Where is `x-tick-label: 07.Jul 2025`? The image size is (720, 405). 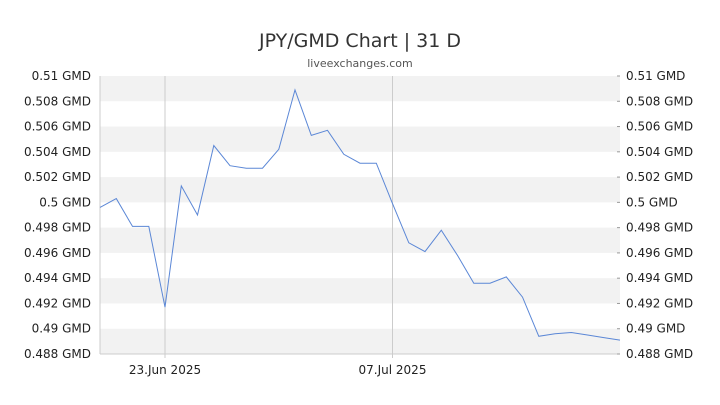 x-tick-label: 07.Jul 2025 is located at coordinates (393, 370).